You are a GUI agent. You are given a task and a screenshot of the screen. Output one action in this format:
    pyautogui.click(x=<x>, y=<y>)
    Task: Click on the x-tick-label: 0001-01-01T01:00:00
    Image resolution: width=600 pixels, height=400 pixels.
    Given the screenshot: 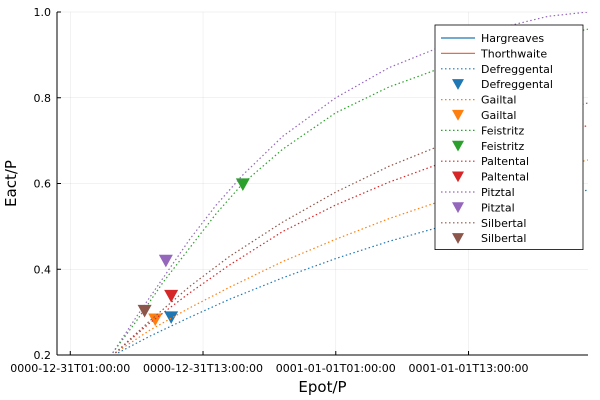 What is the action you would take?
    pyautogui.click(x=336, y=368)
    